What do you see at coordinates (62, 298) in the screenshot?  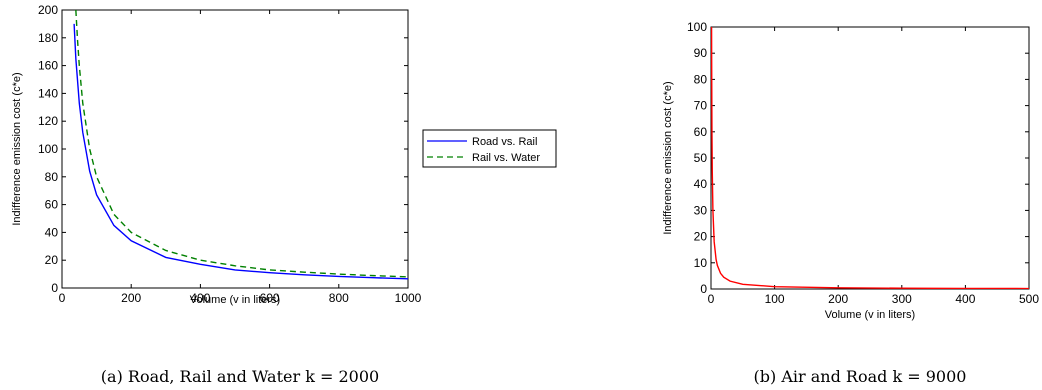 I see `chart-a-xtick-label: 0` at bounding box center [62, 298].